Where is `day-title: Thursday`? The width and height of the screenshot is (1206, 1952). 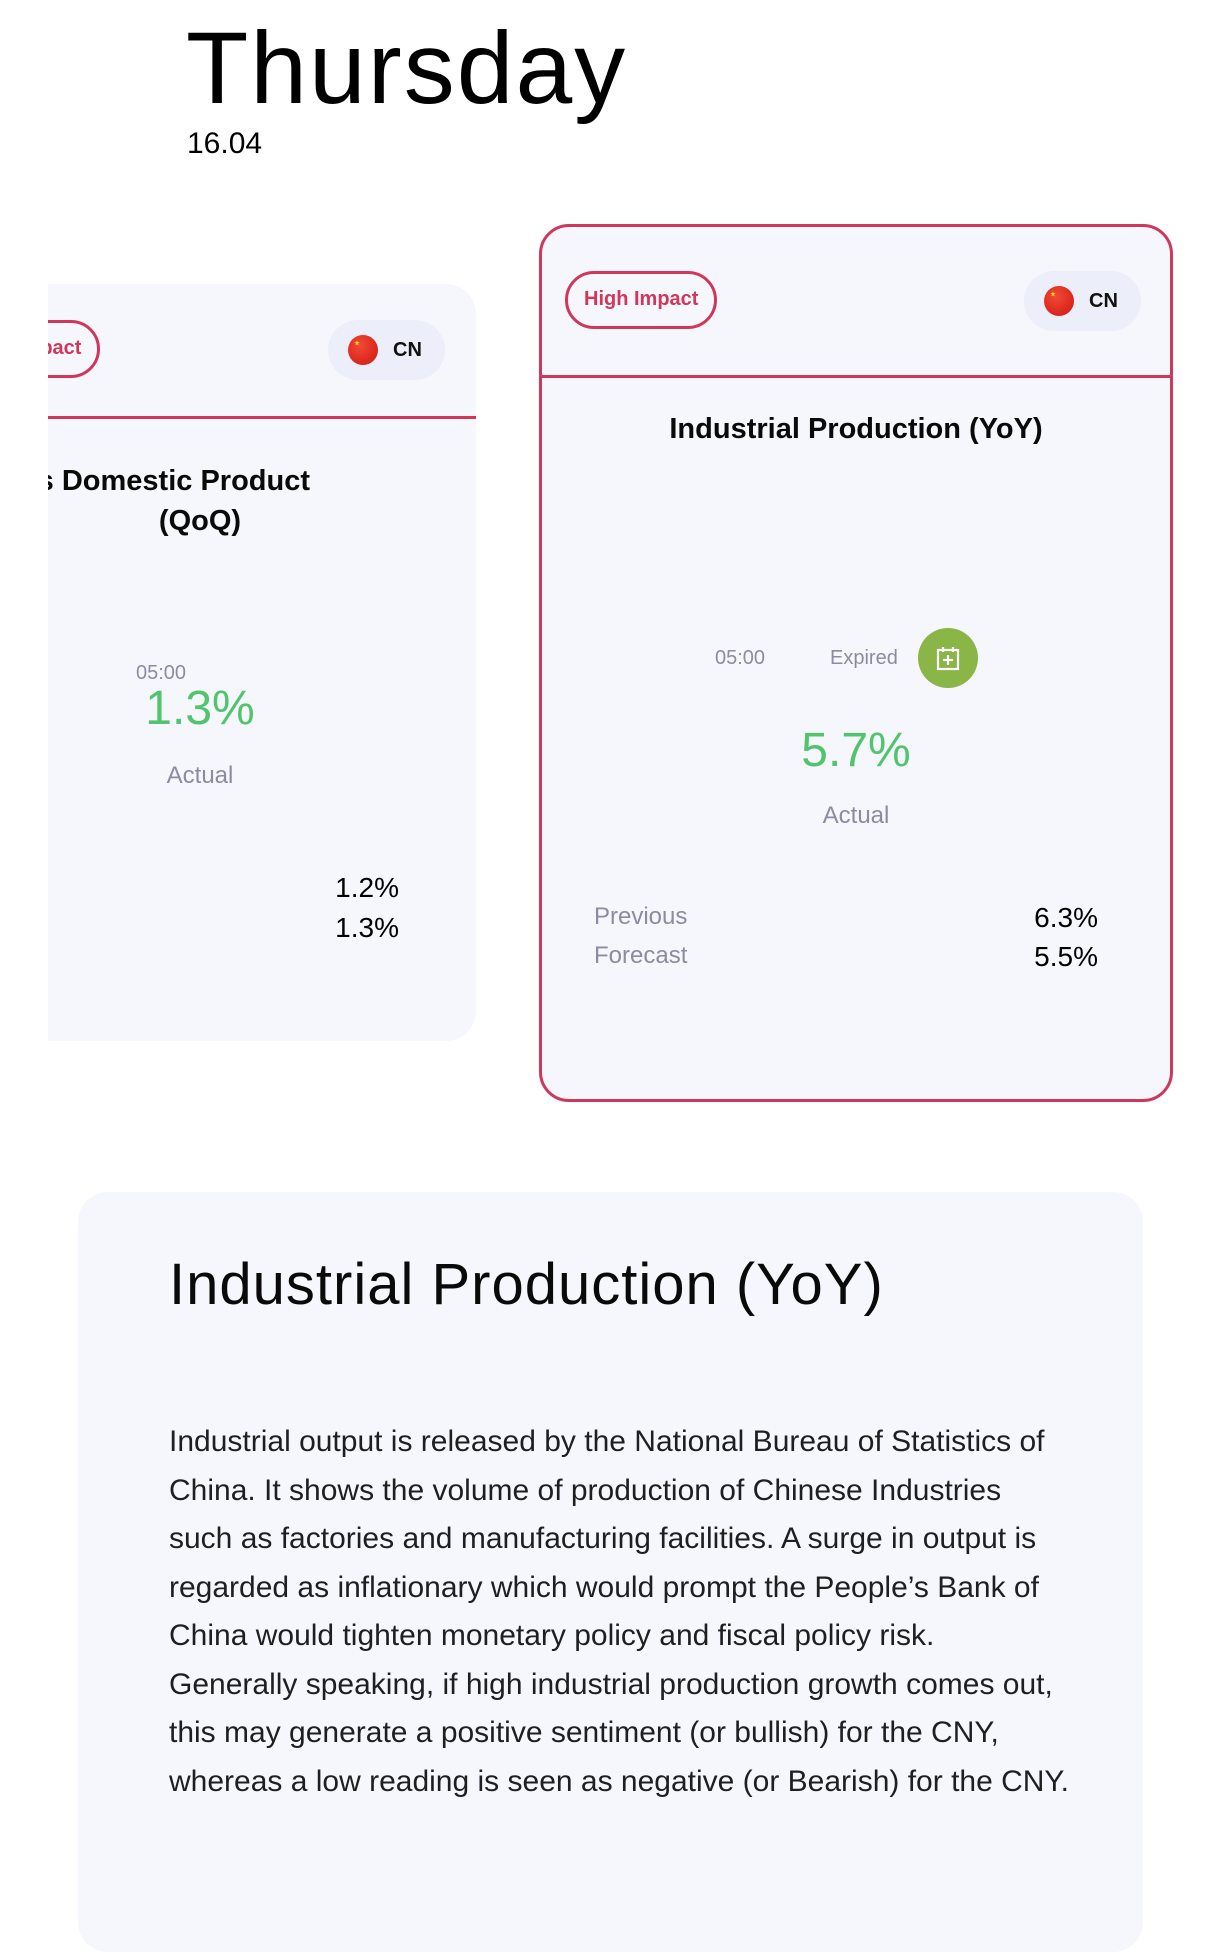
day-title: Thursday is located at coordinates (407, 68).